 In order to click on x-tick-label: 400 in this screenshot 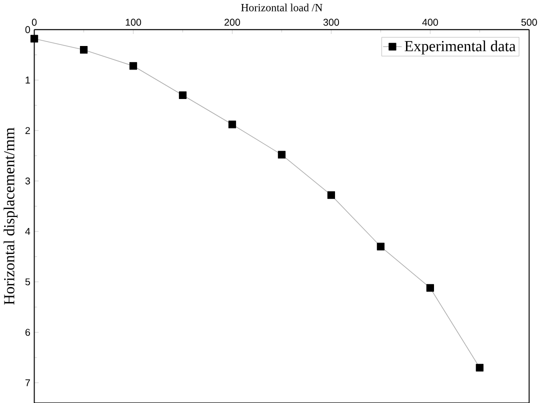, I will do `click(430, 22)`.